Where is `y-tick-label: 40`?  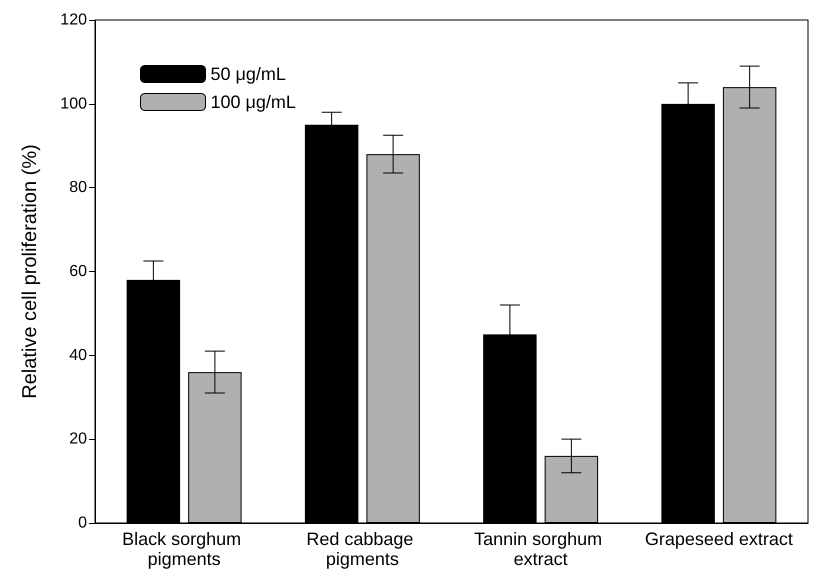 y-tick-label: 40 is located at coordinates (78, 355).